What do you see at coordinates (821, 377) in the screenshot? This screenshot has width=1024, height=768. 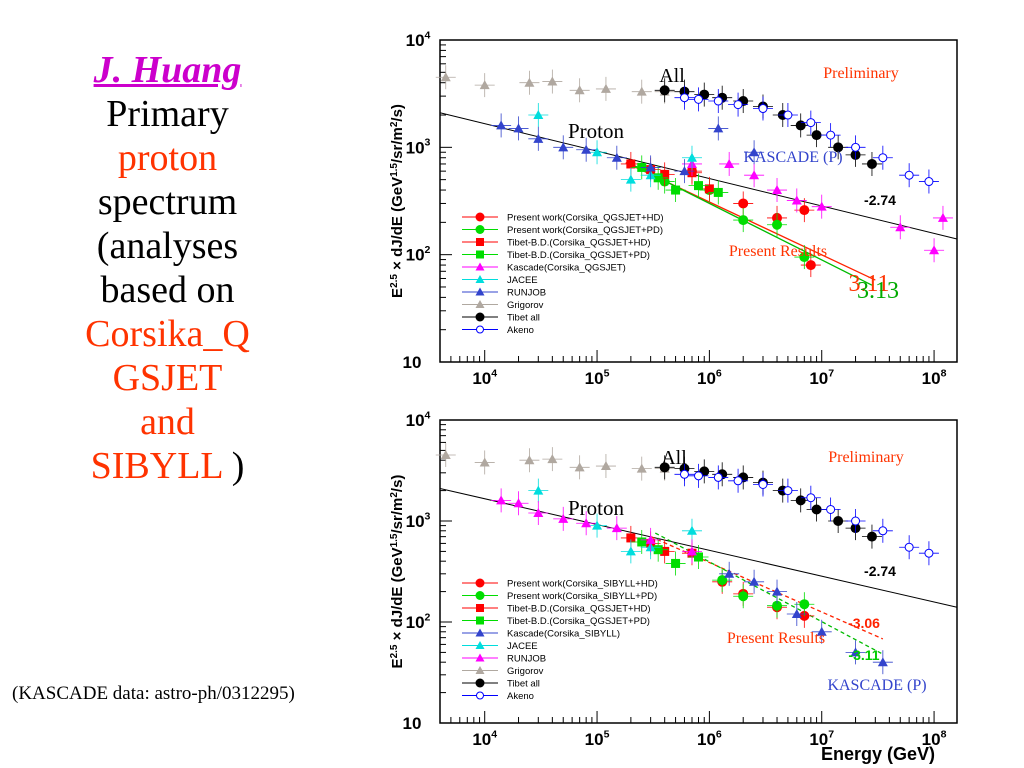 I see `x-tick-label: 10⁷` at bounding box center [821, 377].